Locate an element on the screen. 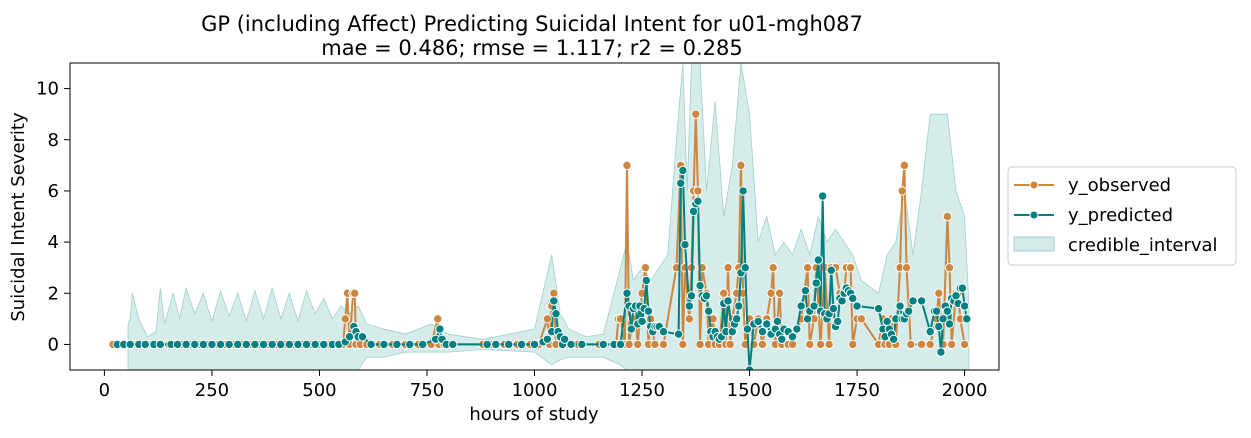 Image resolution: width=1251 pixels, height=438 pixels. legend-box is located at coordinates (1122, 216).